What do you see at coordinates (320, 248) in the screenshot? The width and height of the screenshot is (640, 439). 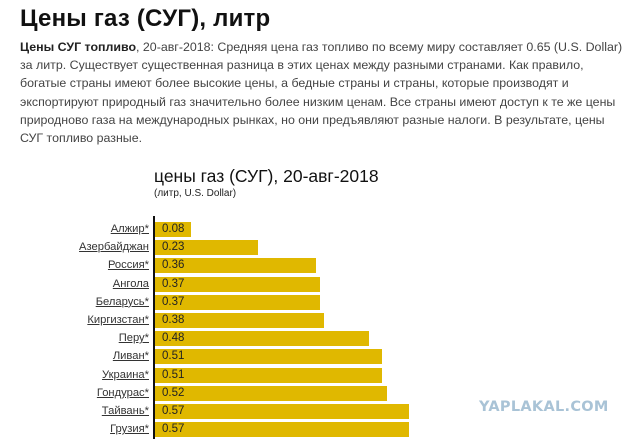 I see `bar-row: Азербайджан 0.23` at bounding box center [320, 248].